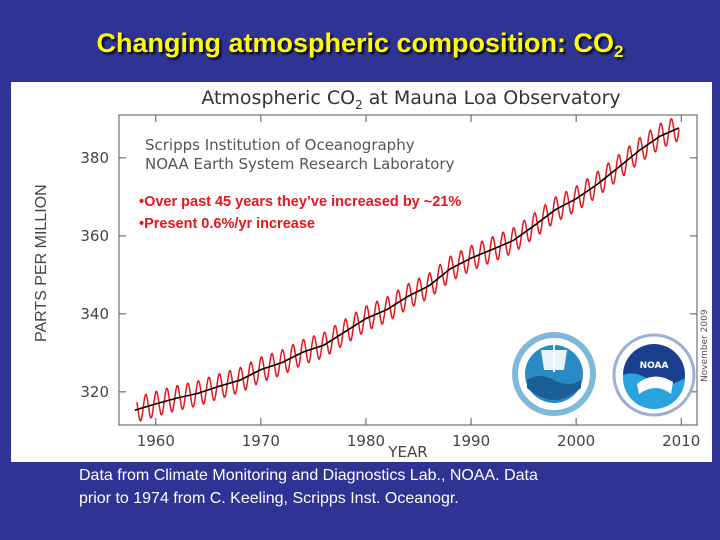  Describe the element at coordinates (654, 366) in the screenshot. I see `svg-text: NOAA` at that location.